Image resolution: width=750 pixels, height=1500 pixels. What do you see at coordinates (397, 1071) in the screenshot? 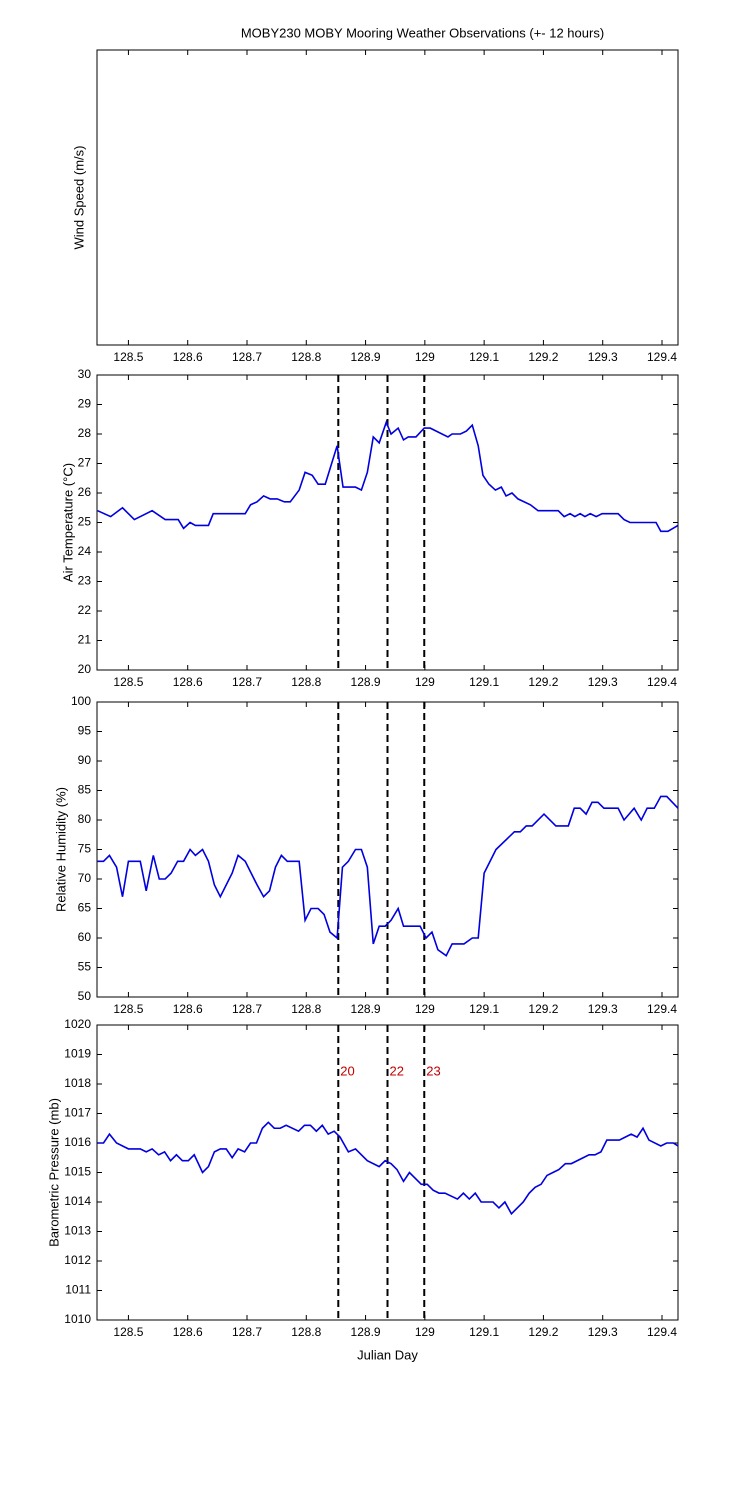
I see `event-label: 22` at bounding box center [397, 1071].